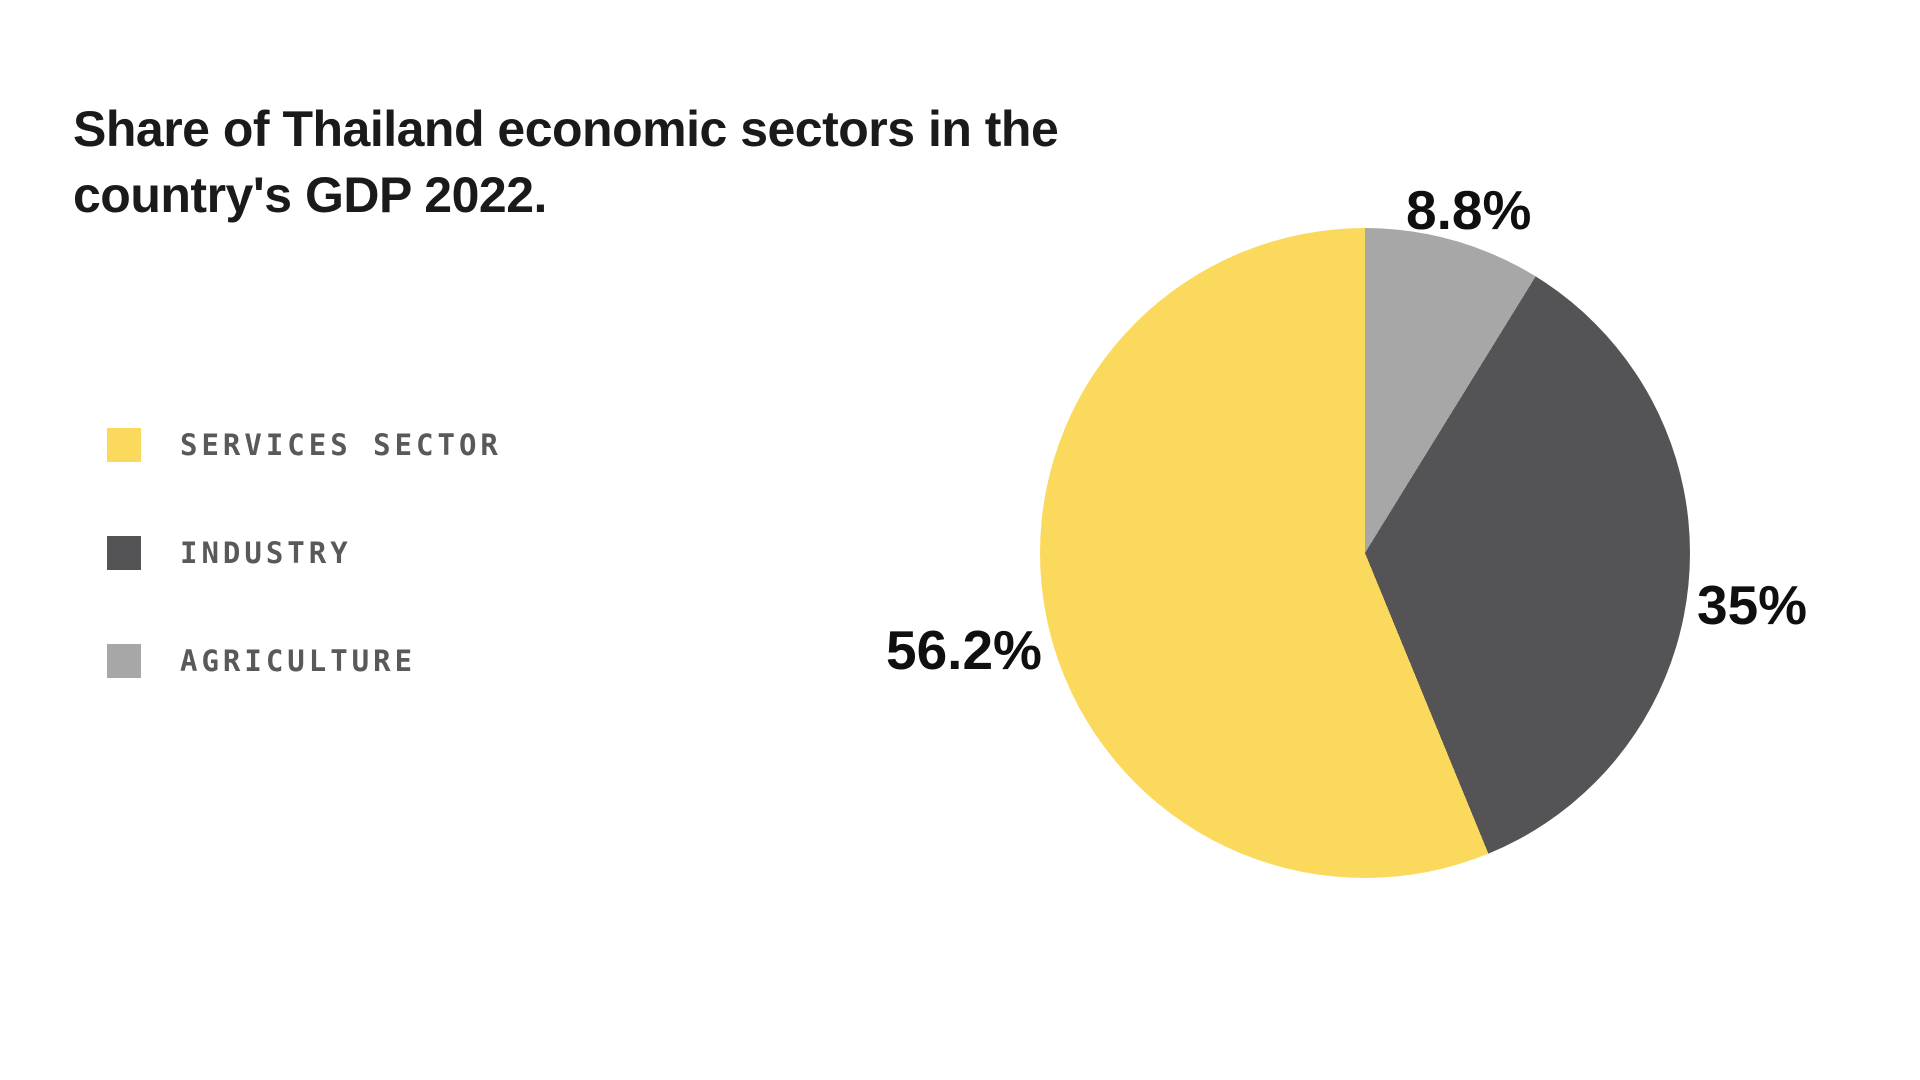  Describe the element at coordinates (266, 553) in the screenshot. I see `legend-label-industry: INDUSTRY` at that location.